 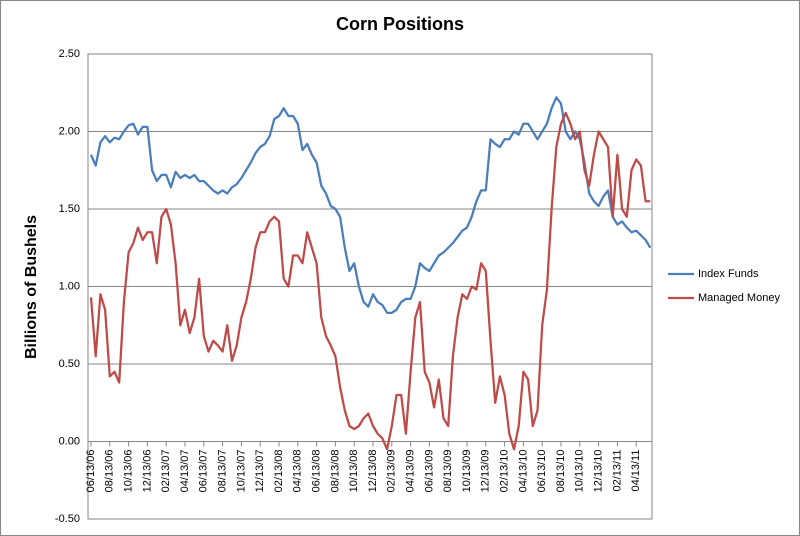 What do you see at coordinates (617, 471) in the screenshot?
I see `x-tick-label: 02/13/11` at bounding box center [617, 471].